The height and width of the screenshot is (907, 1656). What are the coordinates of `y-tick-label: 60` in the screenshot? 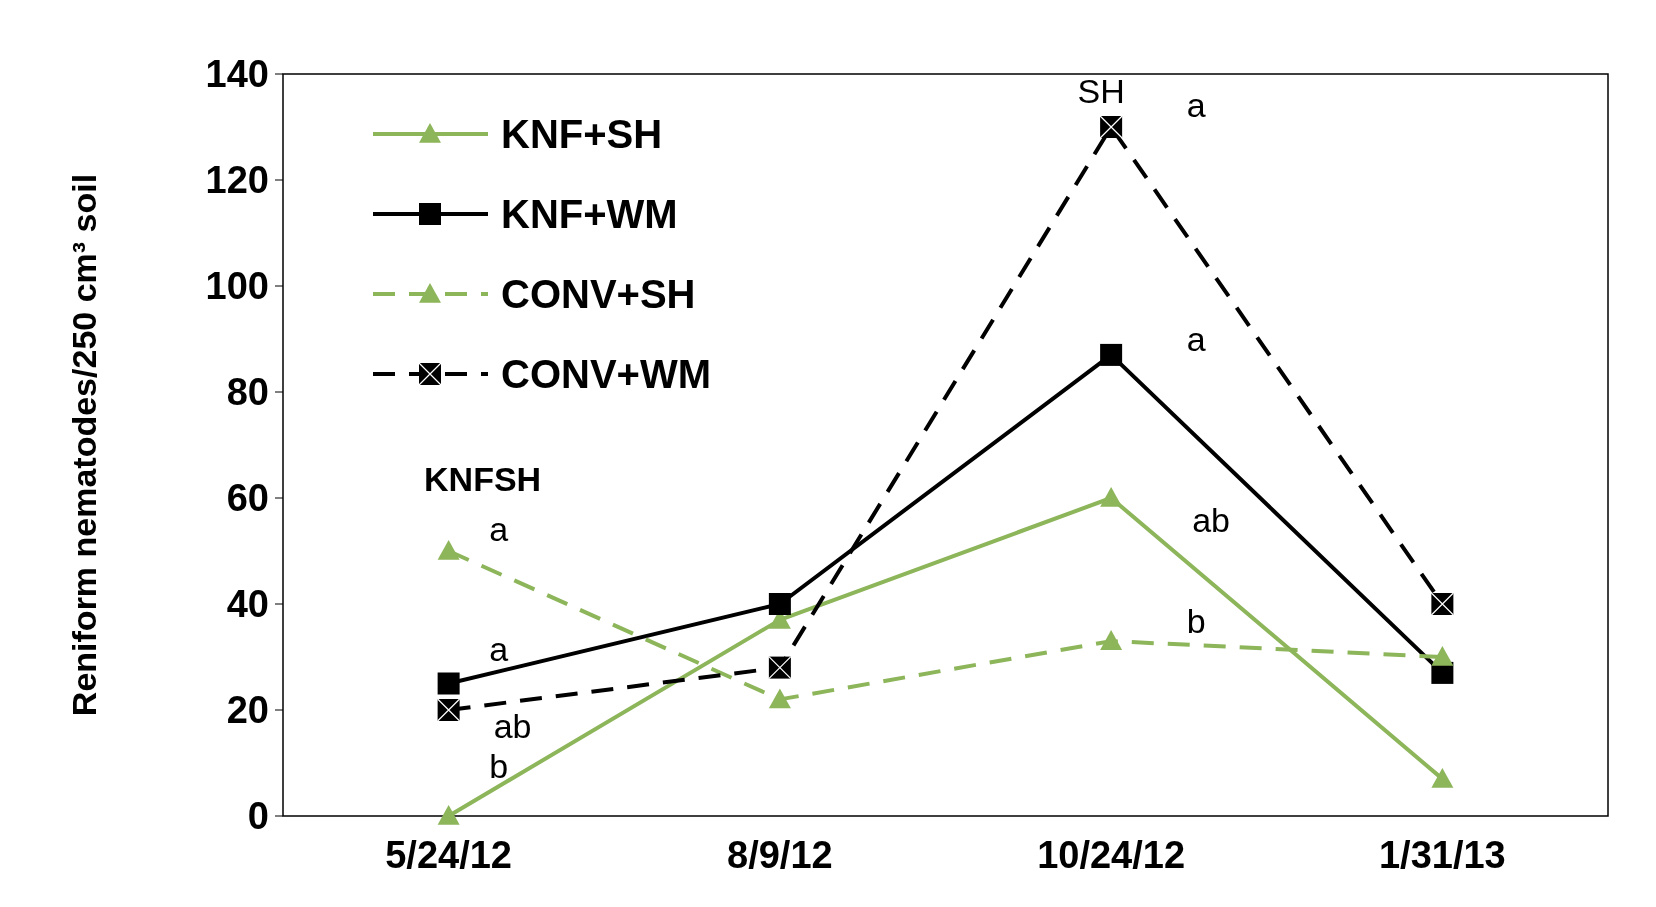 It's located at (247, 498).